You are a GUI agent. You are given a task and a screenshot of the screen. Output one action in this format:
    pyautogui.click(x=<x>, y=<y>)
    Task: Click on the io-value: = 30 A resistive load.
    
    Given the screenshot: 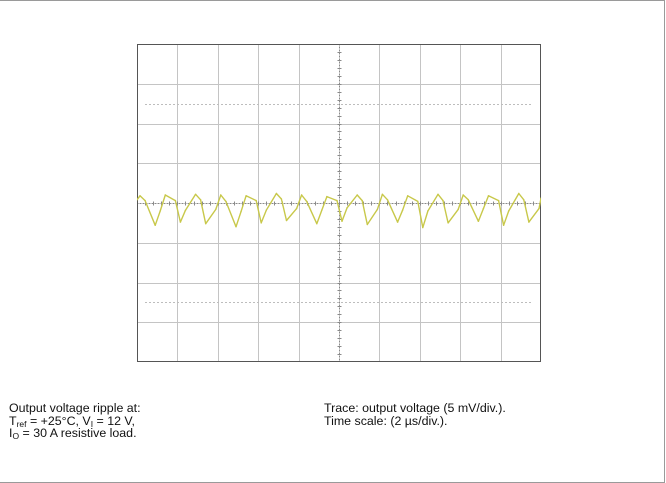 What is the action you would take?
    pyautogui.click(x=78, y=433)
    